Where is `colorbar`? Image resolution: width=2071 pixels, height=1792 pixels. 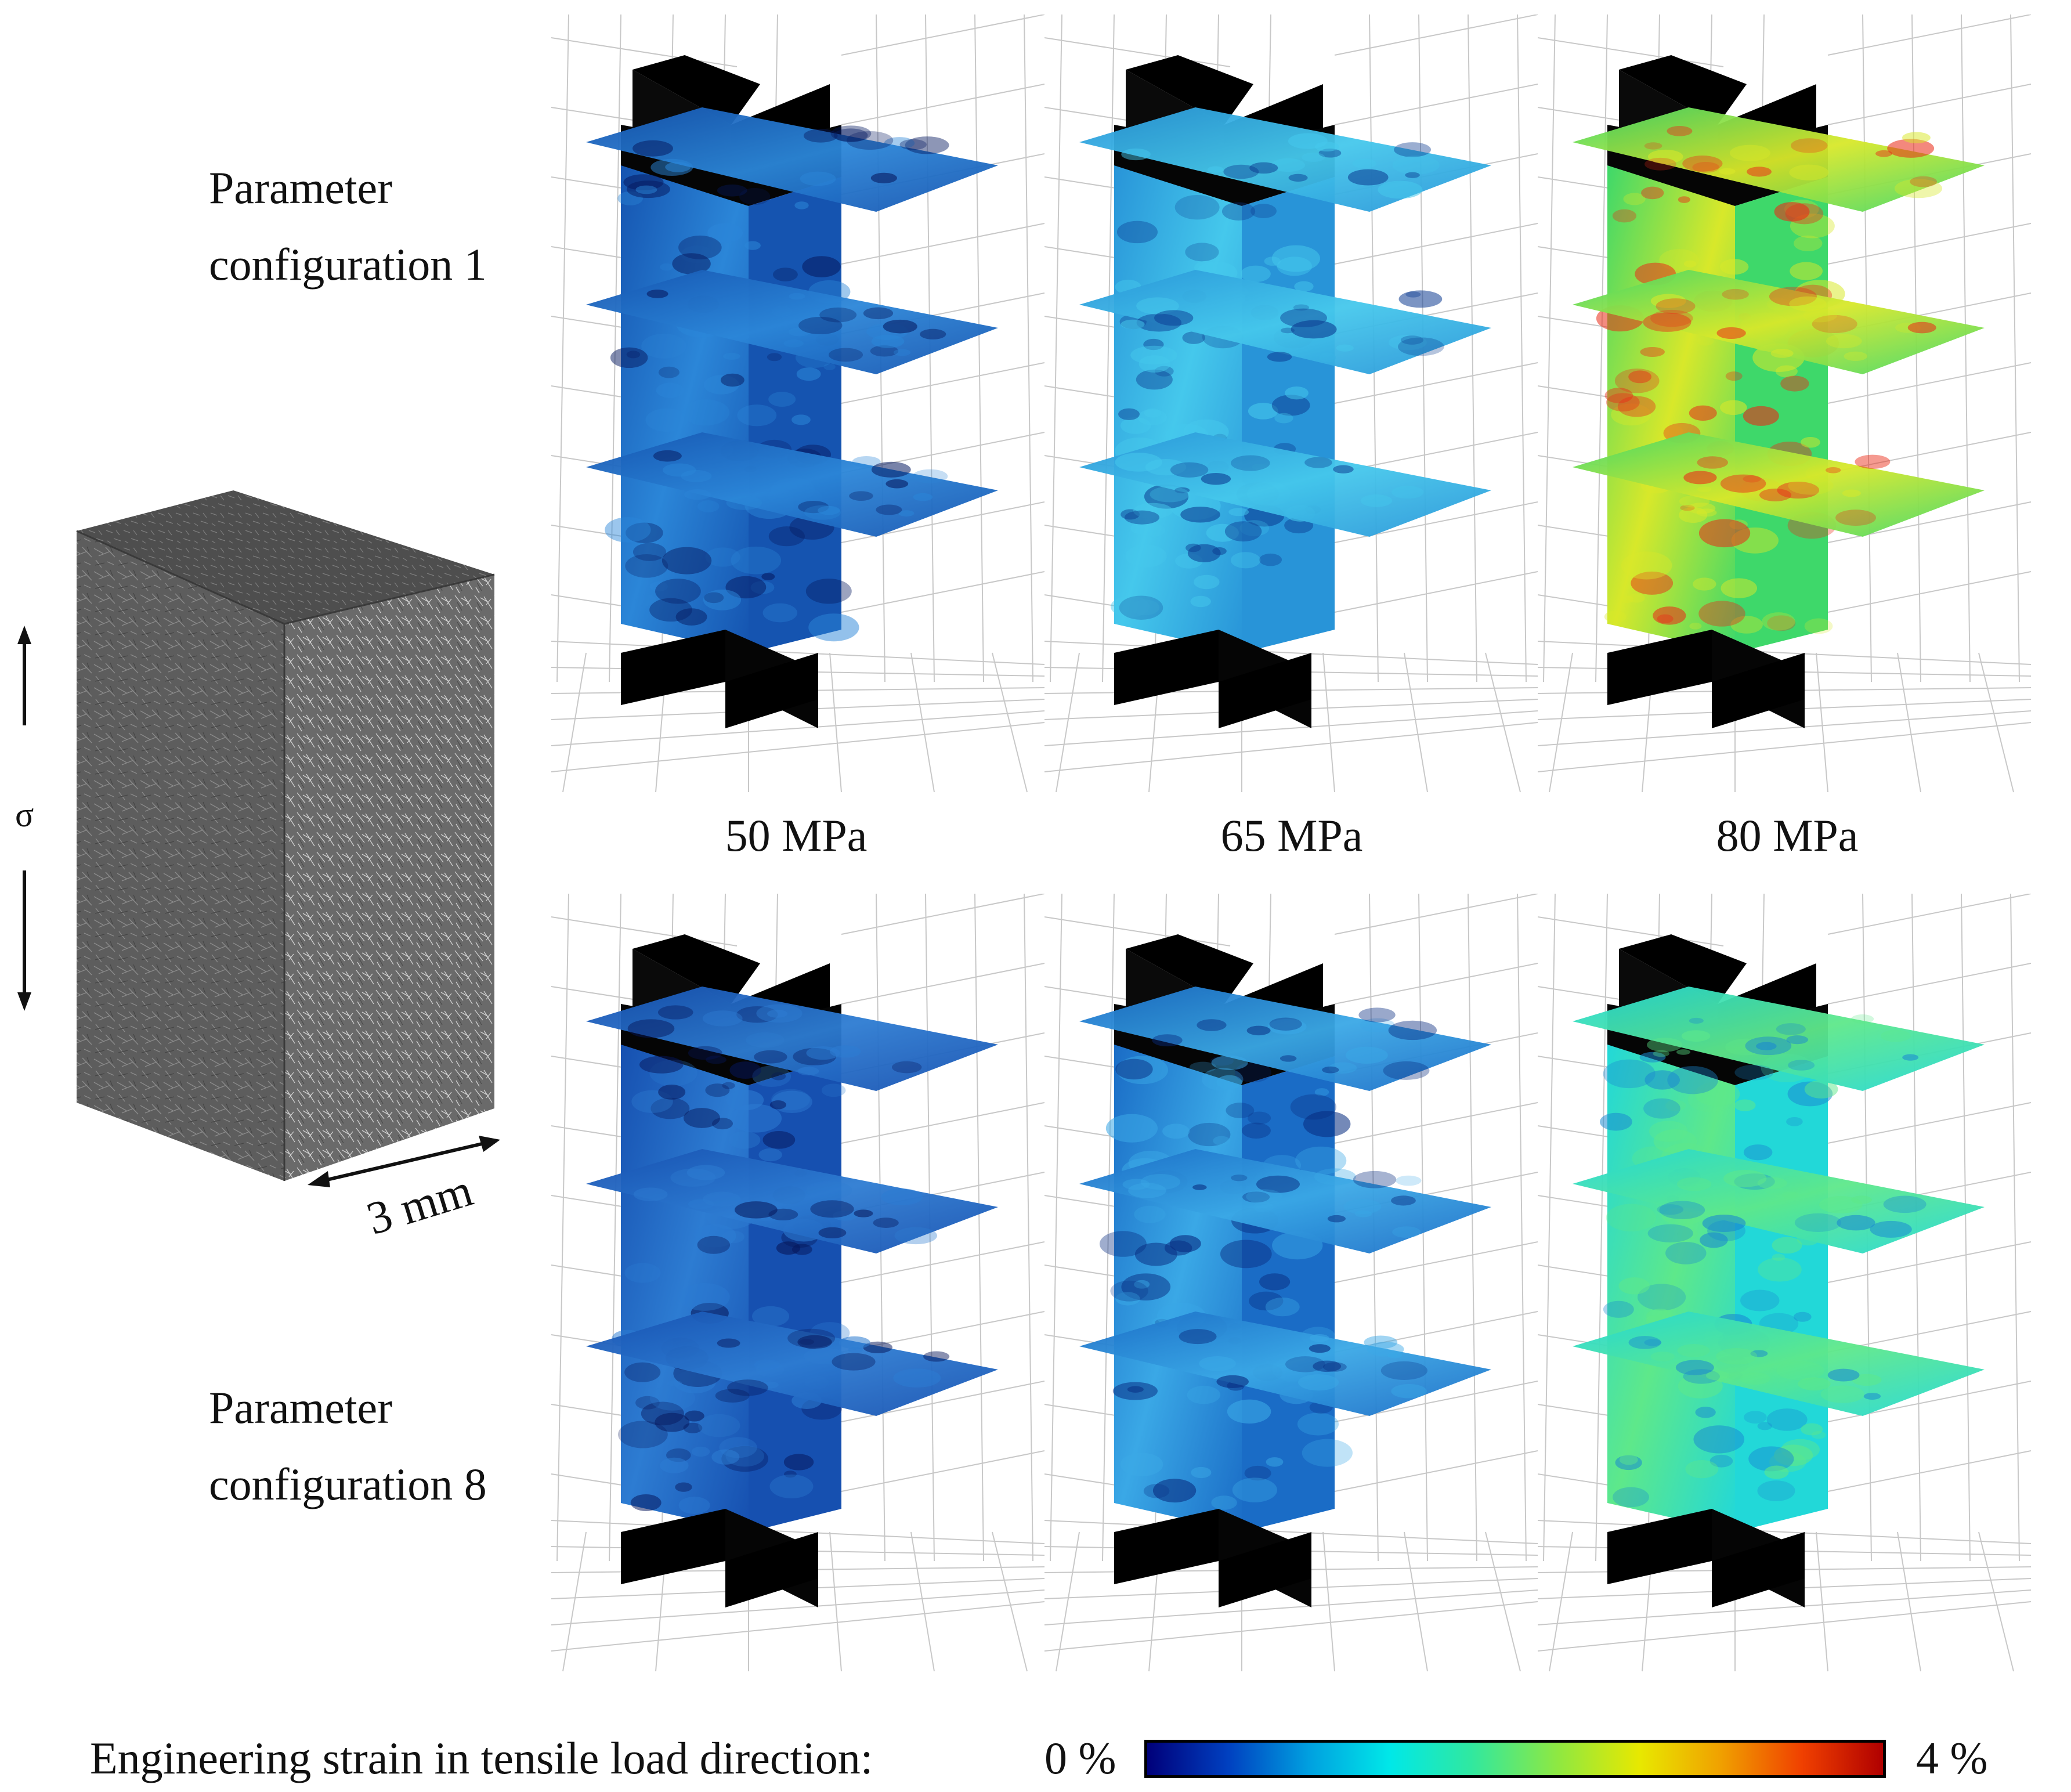
colorbar is located at coordinates (1515, 1759).